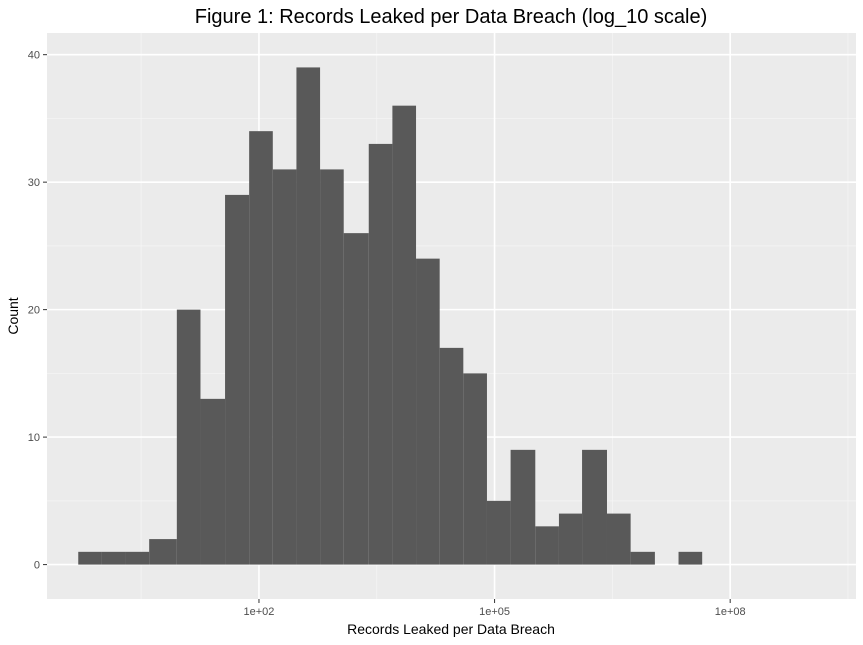 The width and height of the screenshot is (863, 645). What do you see at coordinates (34, 56) in the screenshot?
I see `y-tick-label: 40` at bounding box center [34, 56].